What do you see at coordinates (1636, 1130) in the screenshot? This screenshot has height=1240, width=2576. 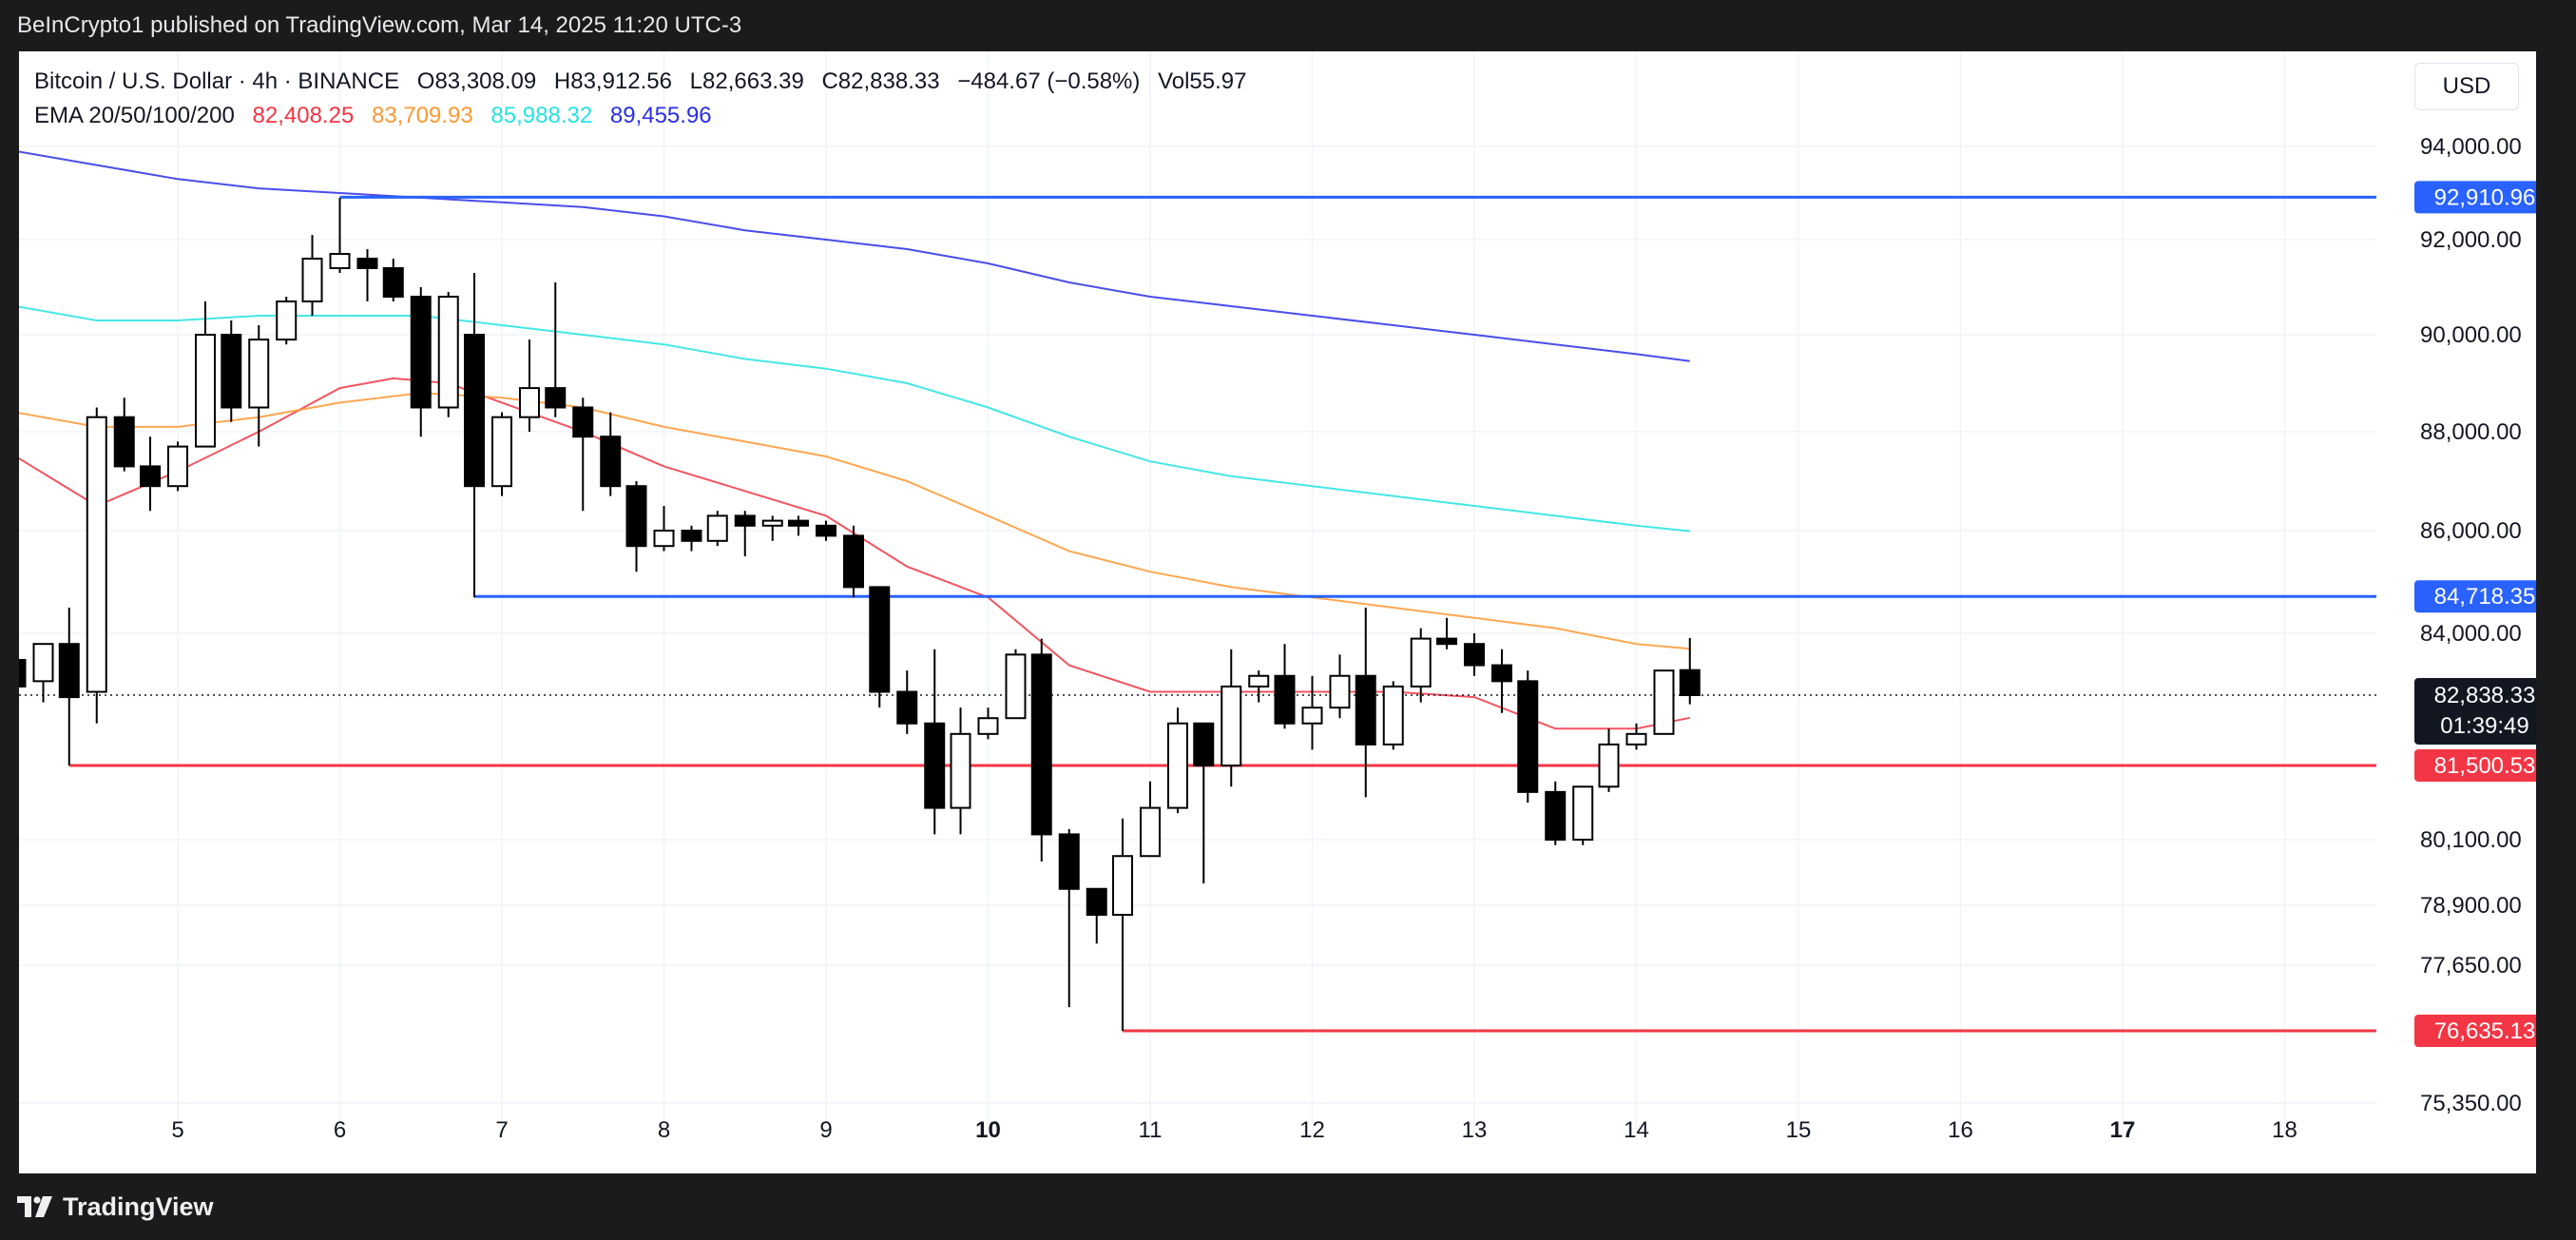 I see `x-tick-label-14: 14` at bounding box center [1636, 1130].